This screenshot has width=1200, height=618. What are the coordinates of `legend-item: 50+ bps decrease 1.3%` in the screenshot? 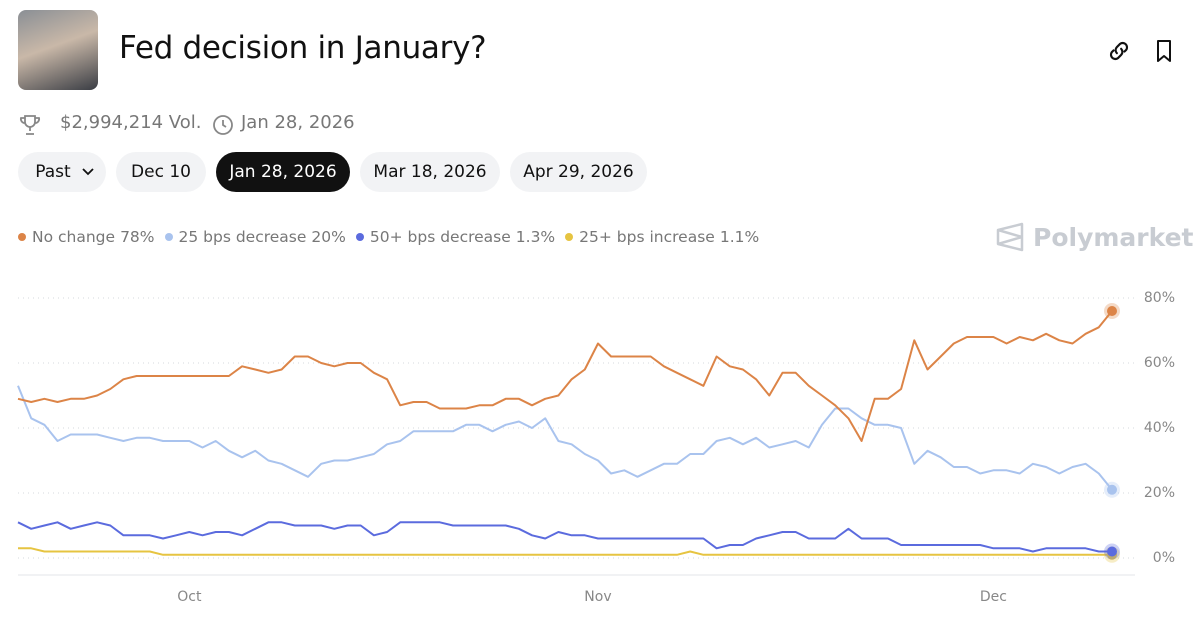 It's located at (455, 237).